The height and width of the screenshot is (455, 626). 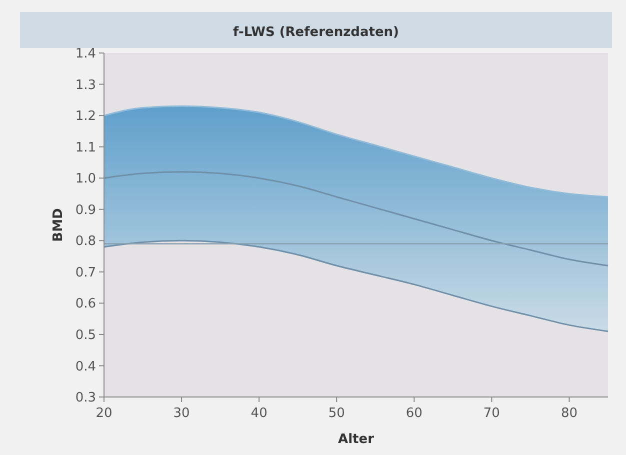 I want to click on y-tick-label: 0.6, so click(x=85, y=304).